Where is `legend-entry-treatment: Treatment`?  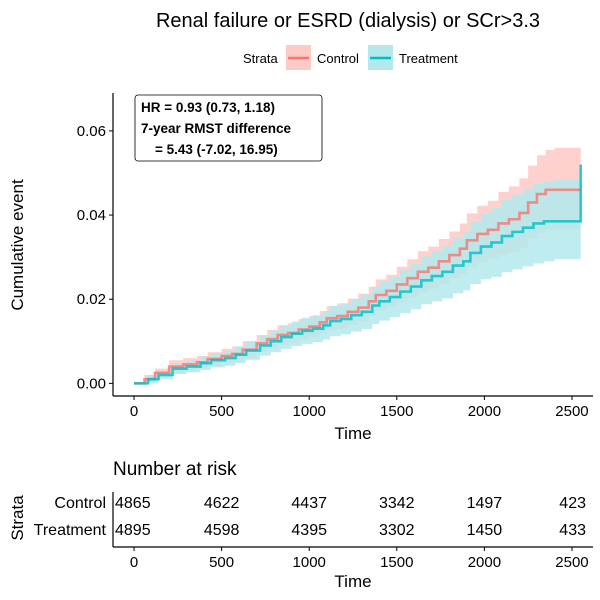
legend-entry-treatment: Treatment is located at coordinates (413, 57).